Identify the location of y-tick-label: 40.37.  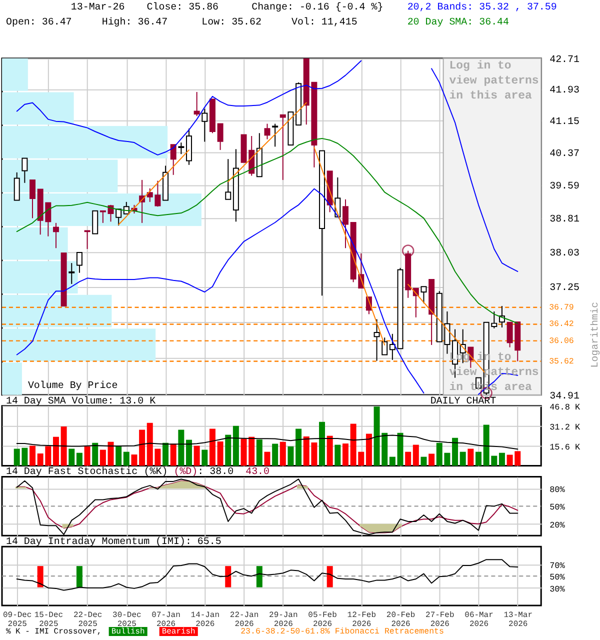
(565, 153).